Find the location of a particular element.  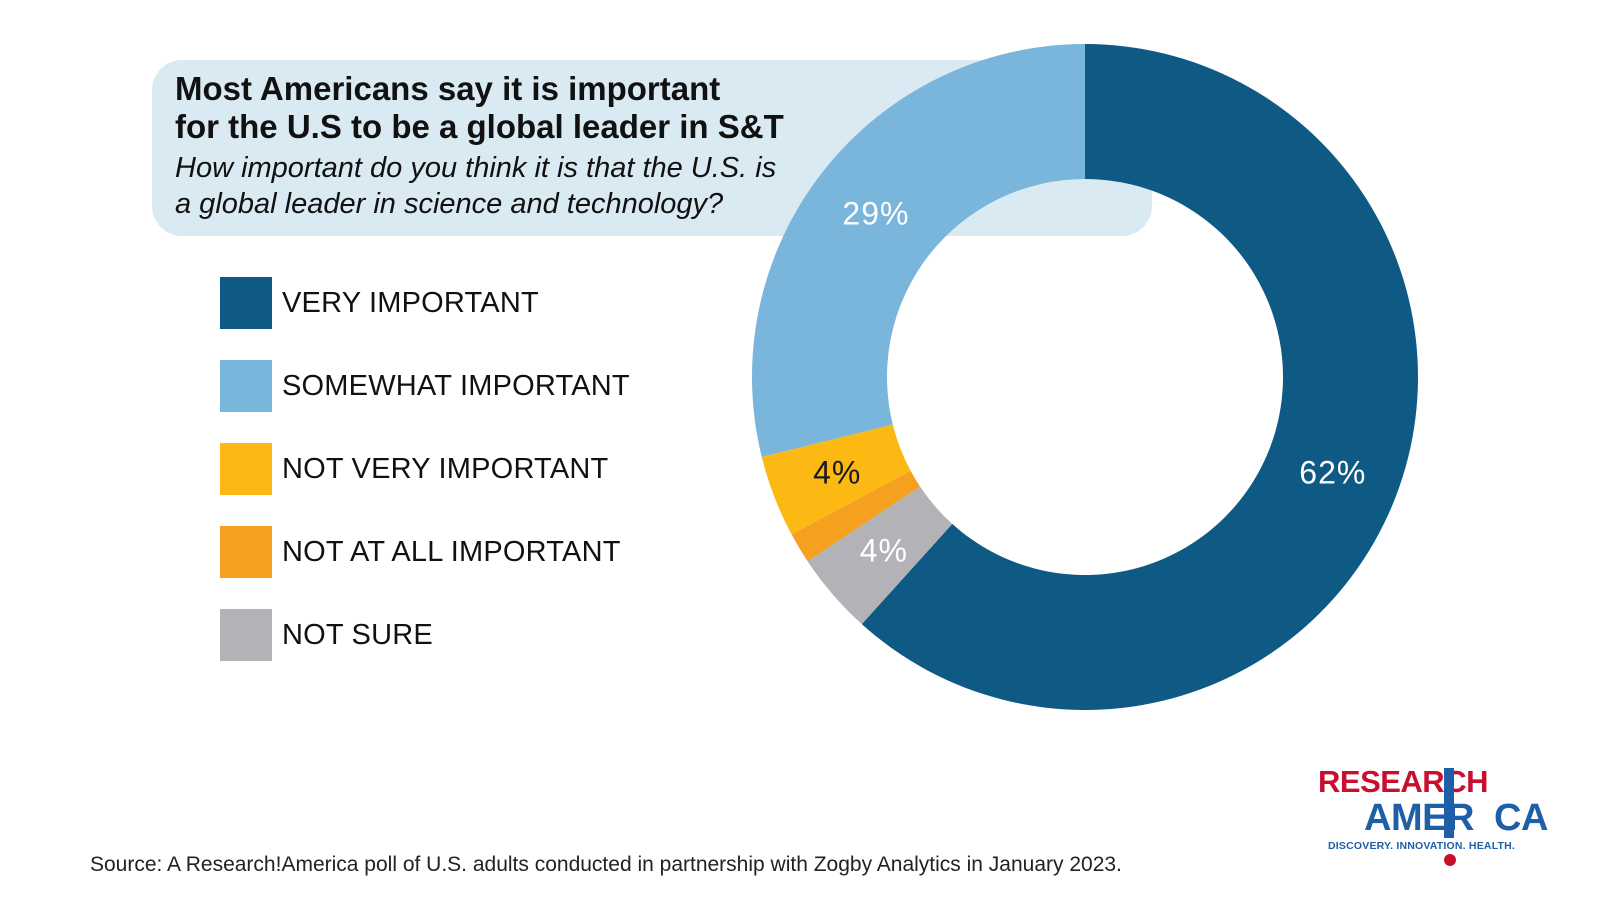

legend-item-very-important: VERY IMPORTANT is located at coordinates (425, 303).